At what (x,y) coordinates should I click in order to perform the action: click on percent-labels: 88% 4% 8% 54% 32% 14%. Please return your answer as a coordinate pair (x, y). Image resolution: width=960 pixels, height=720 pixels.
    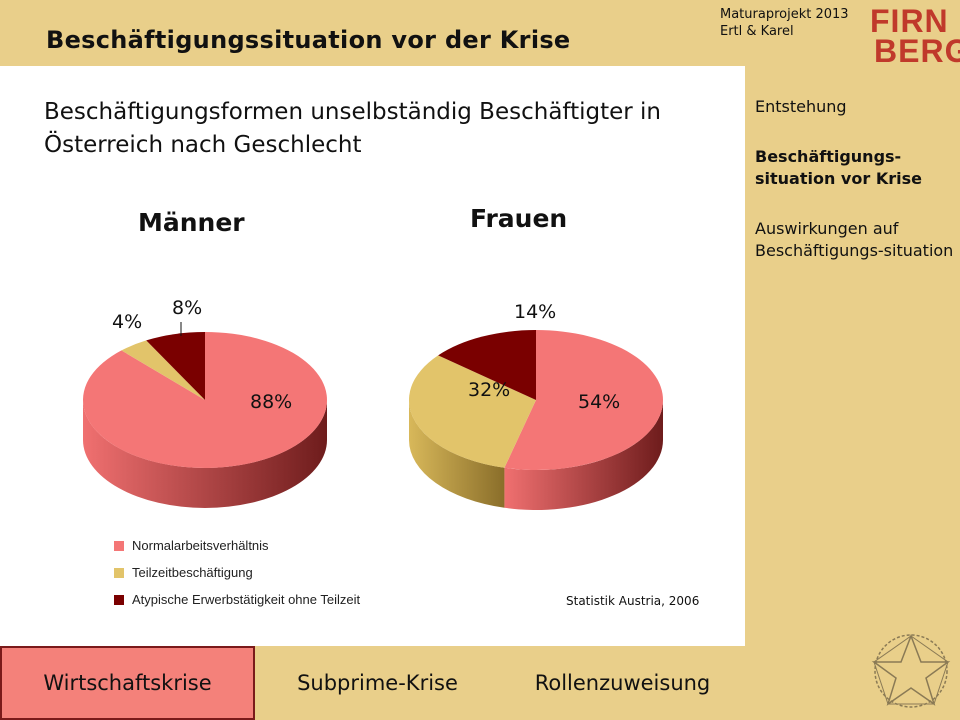
    Looking at the image, I should click on (366, 355).